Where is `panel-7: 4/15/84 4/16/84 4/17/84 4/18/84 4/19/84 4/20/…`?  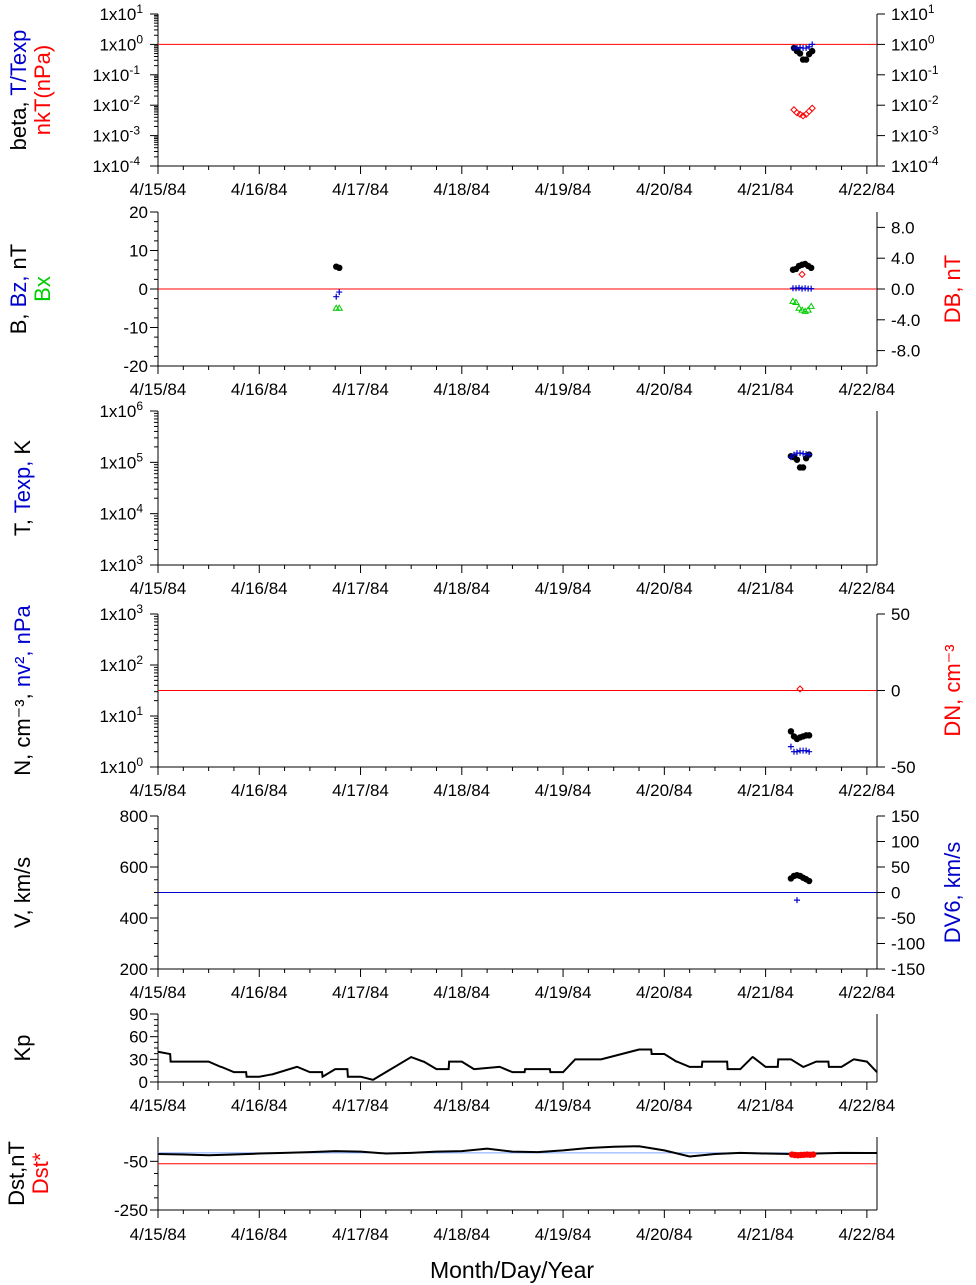 panel-7: 4/15/84 4/16/84 4/17/84 4/18/84 4/19/84 4/20/… is located at coordinates (449, 1190).